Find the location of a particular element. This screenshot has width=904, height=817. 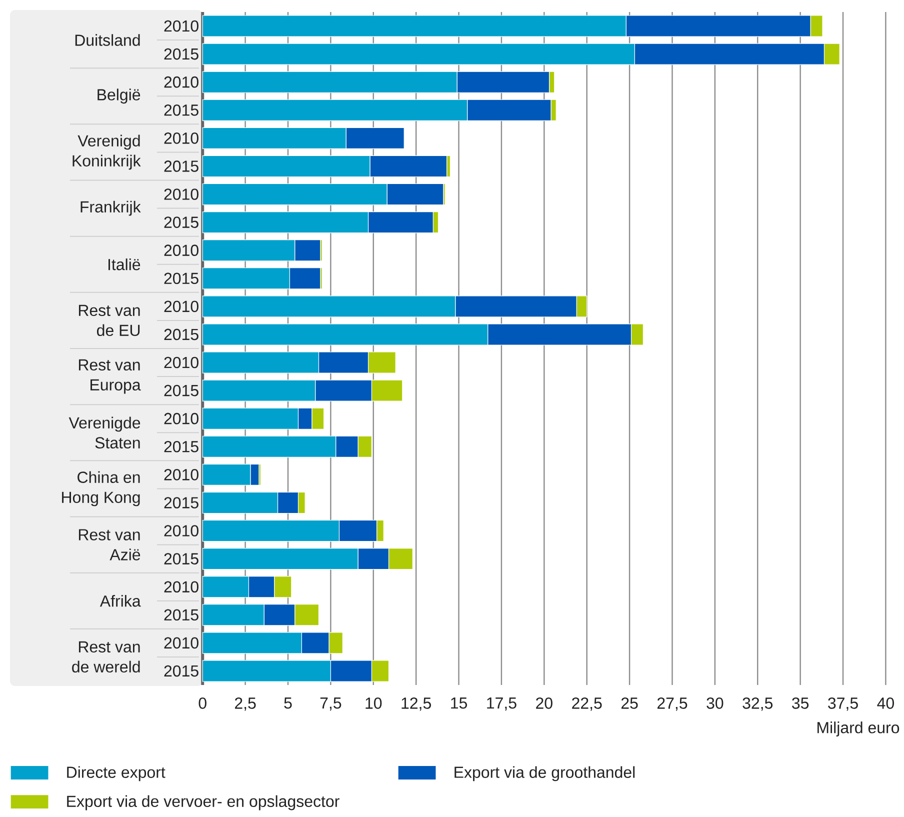

text: Rest van Europa is located at coordinates (109, 376).